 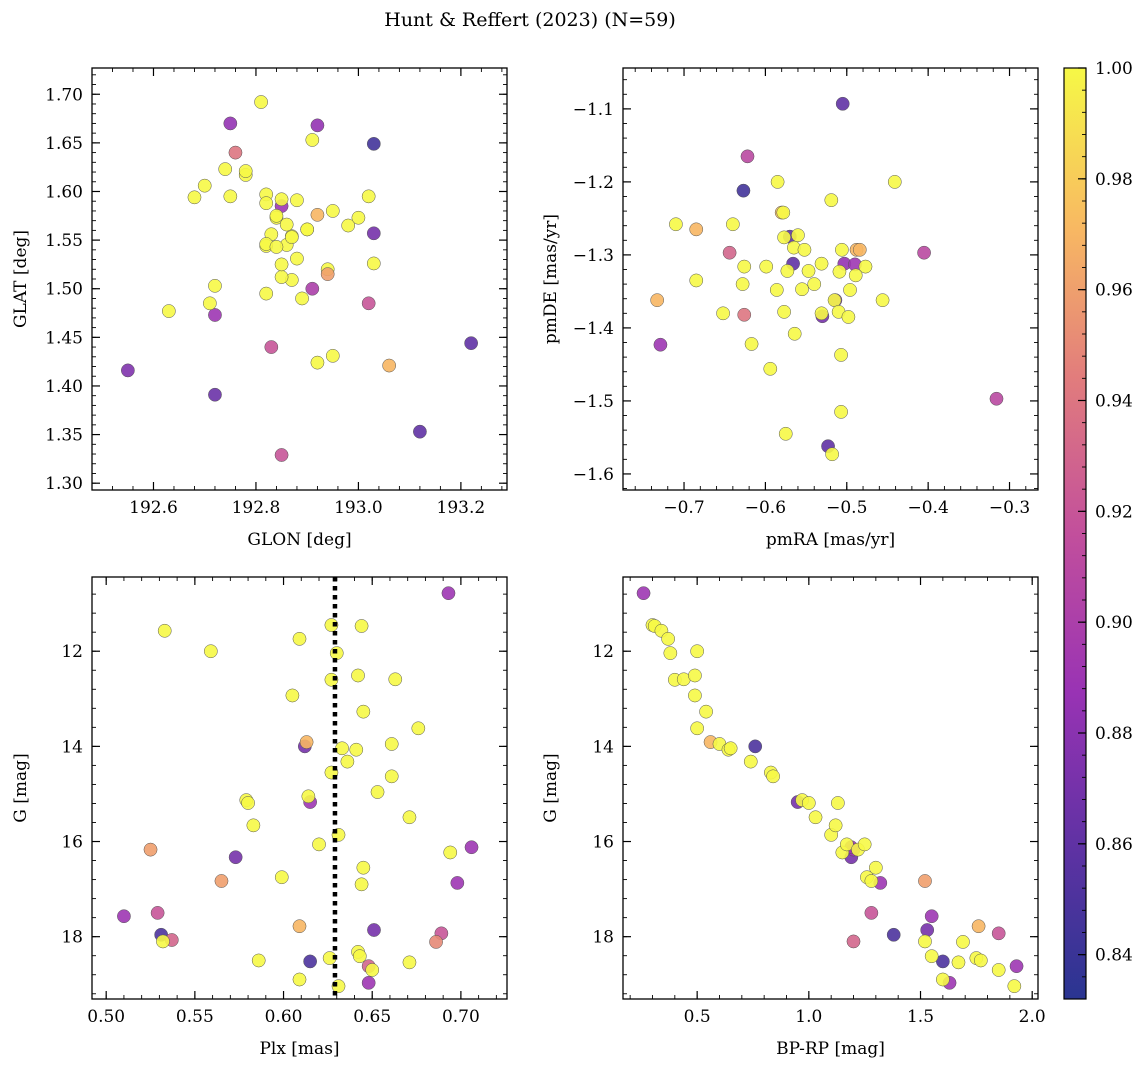 What do you see at coordinates (1114, 845) in the screenshot?
I see `colorbar-tick-label: 0.86` at bounding box center [1114, 845].